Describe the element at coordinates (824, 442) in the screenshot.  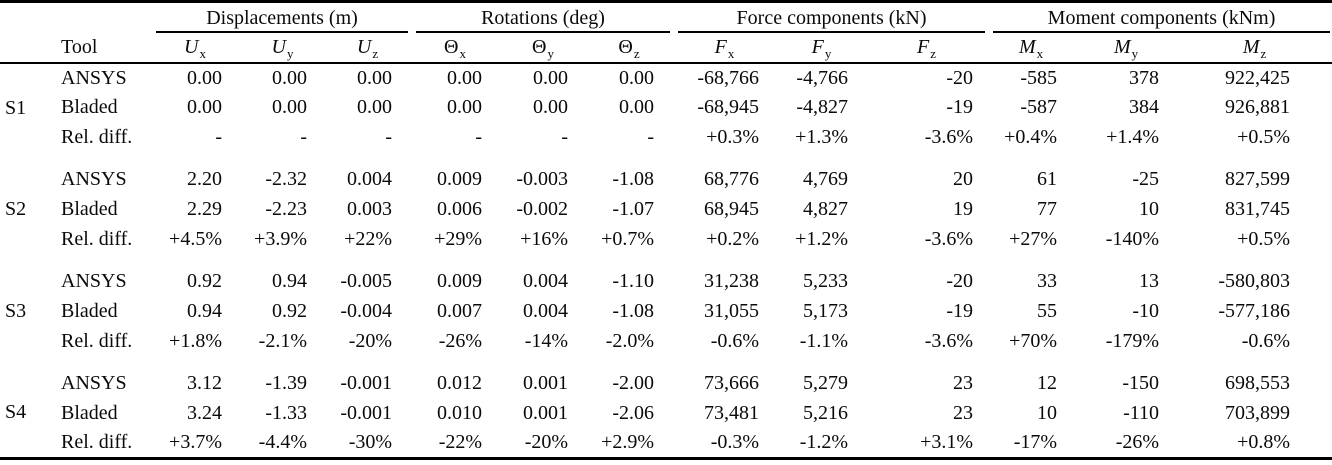
I see `value-cell: -1.2%` at that location.